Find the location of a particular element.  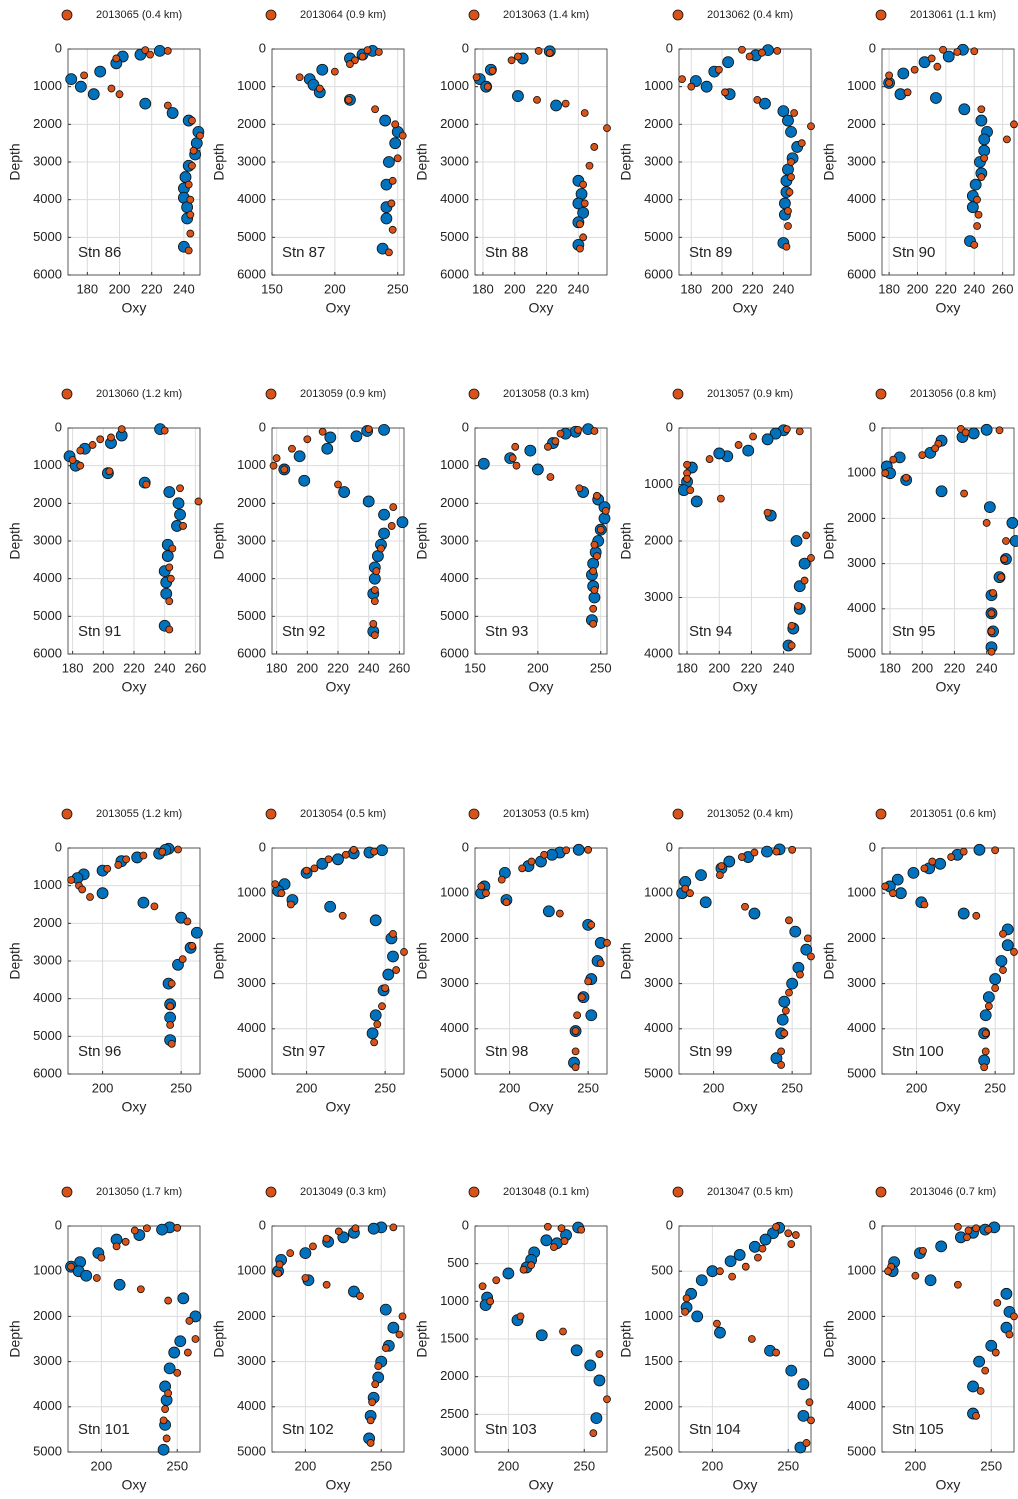

legend-label: 2013057 (0.9 km) is located at coordinates (750, 394).